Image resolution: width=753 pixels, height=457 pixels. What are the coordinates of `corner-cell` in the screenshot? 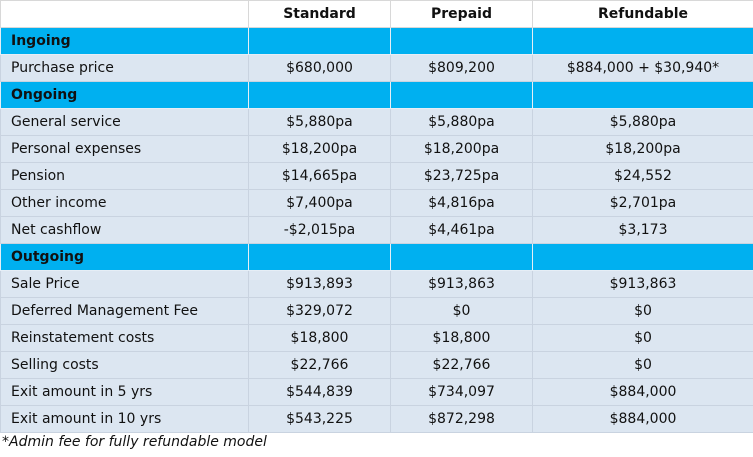 It's located at (124, 14).